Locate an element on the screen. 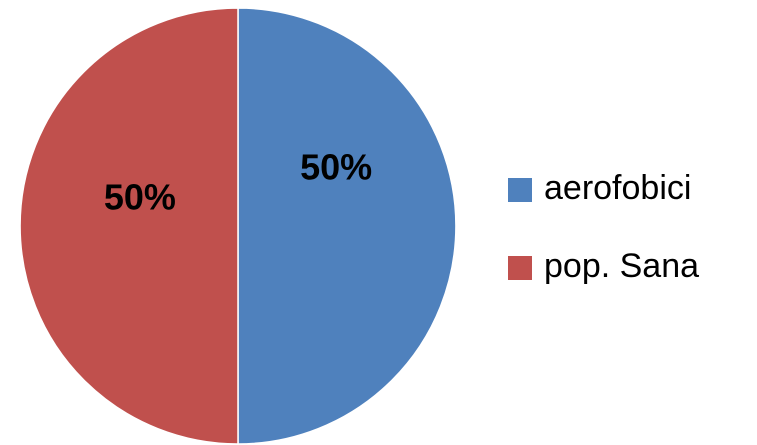 This screenshot has width=757, height=445. data-label-aerofobici: 50% is located at coordinates (336, 167).